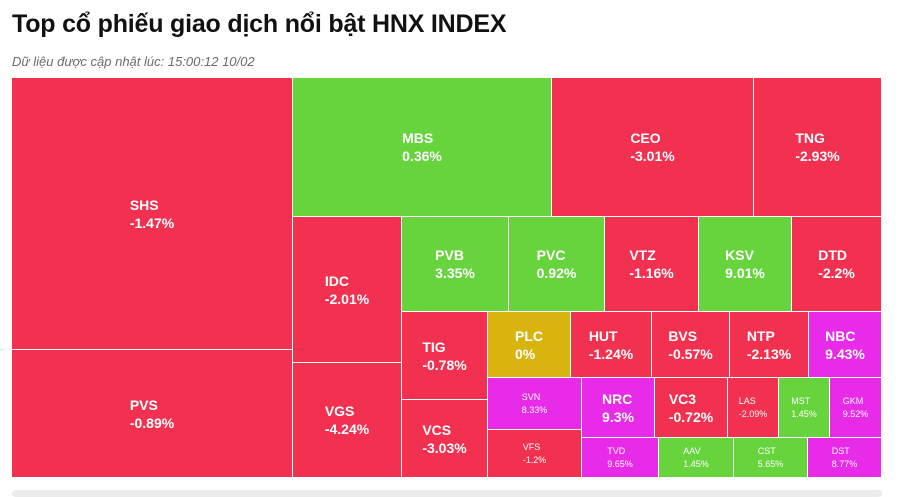  I want to click on tile-mbs: MBS 0.36%, so click(422, 147).